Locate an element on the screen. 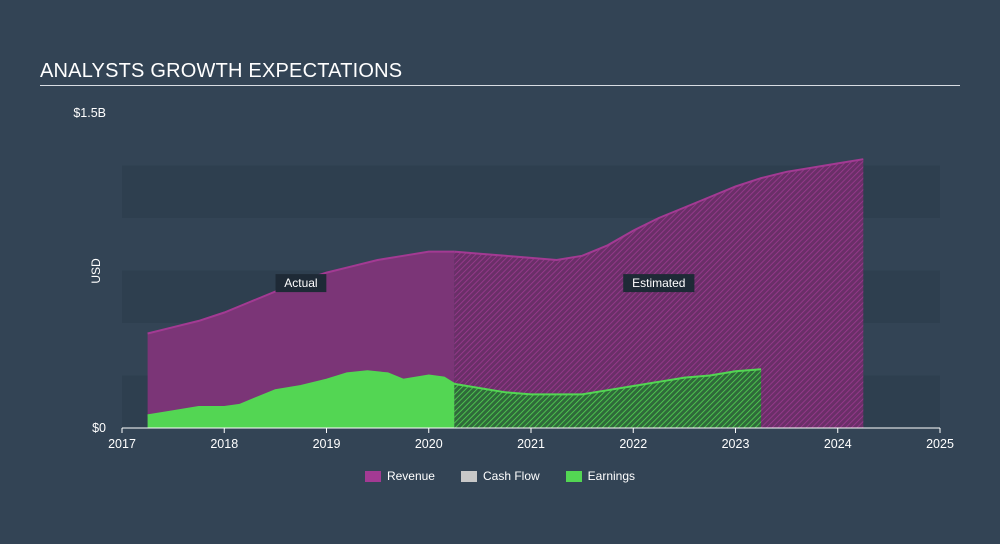 The image size is (1000, 544). x-tick-label: 2017 is located at coordinates (122, 444).